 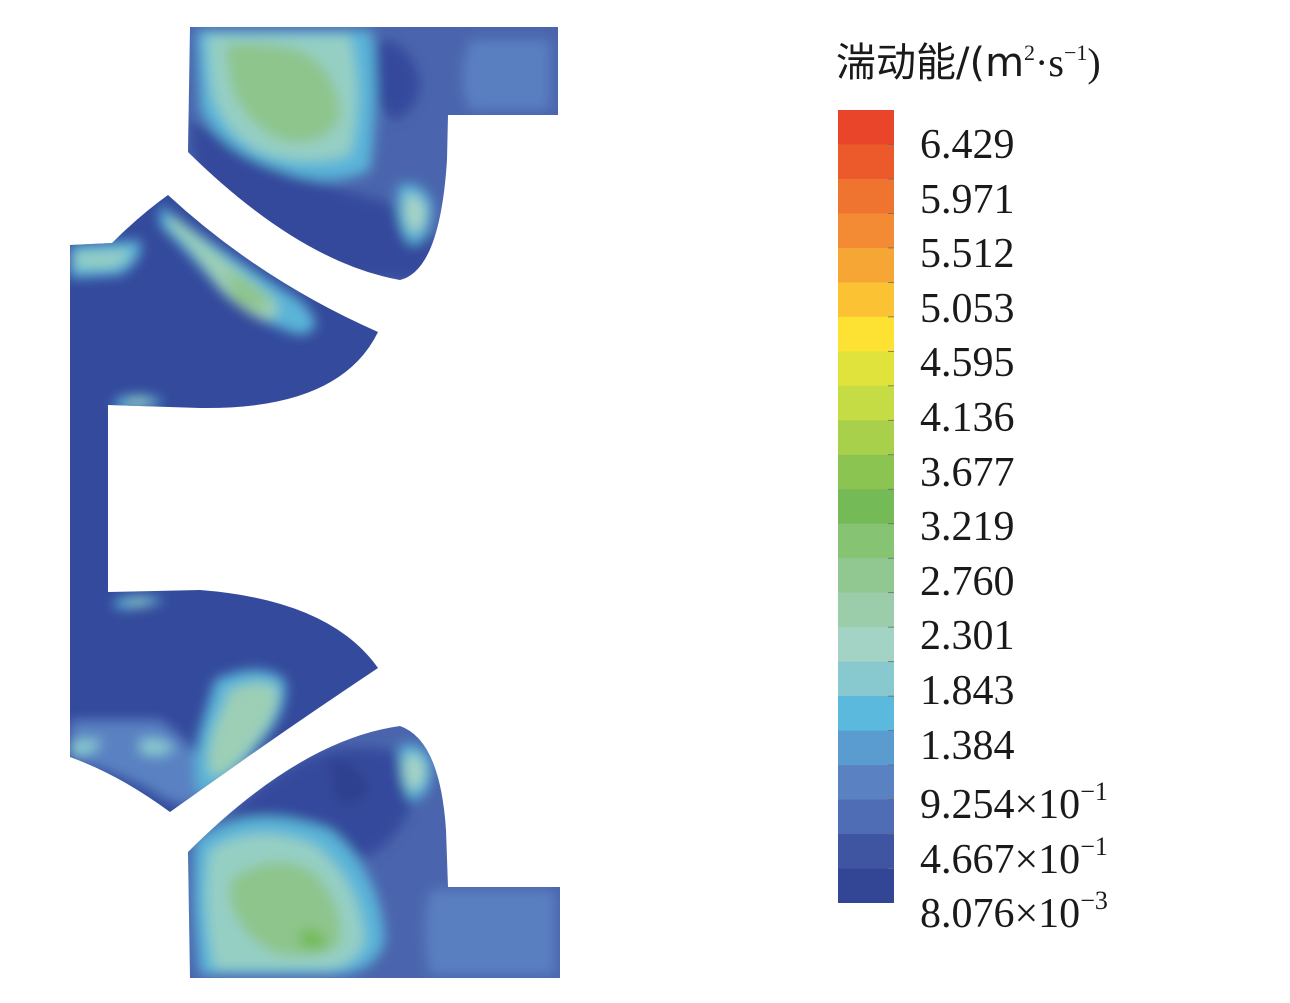 I want to click on colorbar-tick-label: 2.301, so click(x=967, y=636).